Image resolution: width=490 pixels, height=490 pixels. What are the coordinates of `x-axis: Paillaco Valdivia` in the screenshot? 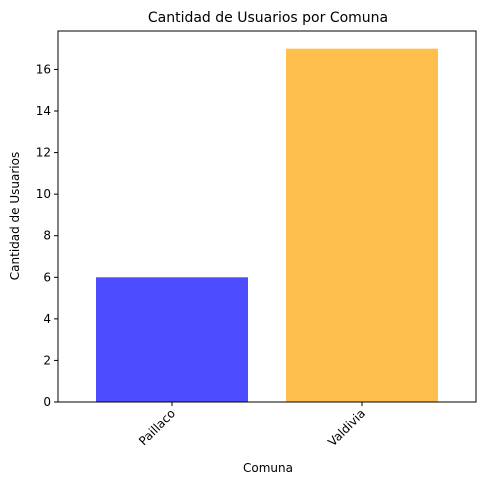 It's located at (252, 425).